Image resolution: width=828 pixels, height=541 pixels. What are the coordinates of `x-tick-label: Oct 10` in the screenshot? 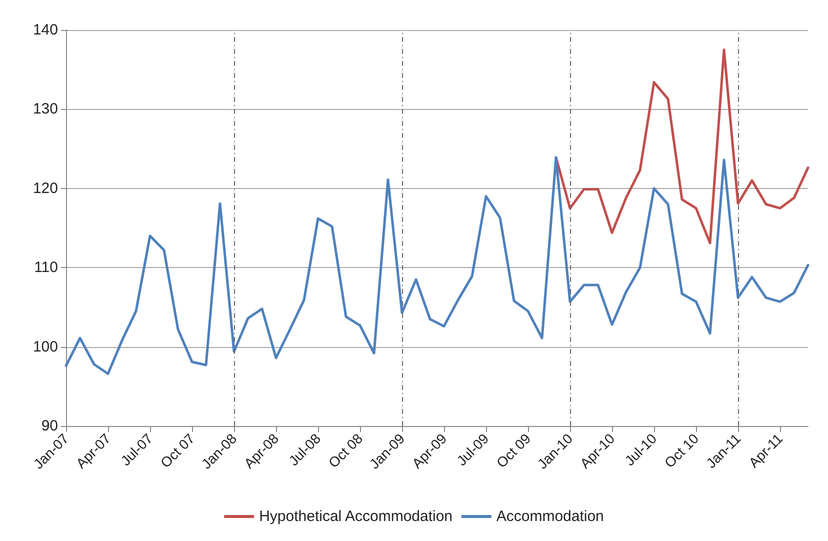 It's located at (681, 450).